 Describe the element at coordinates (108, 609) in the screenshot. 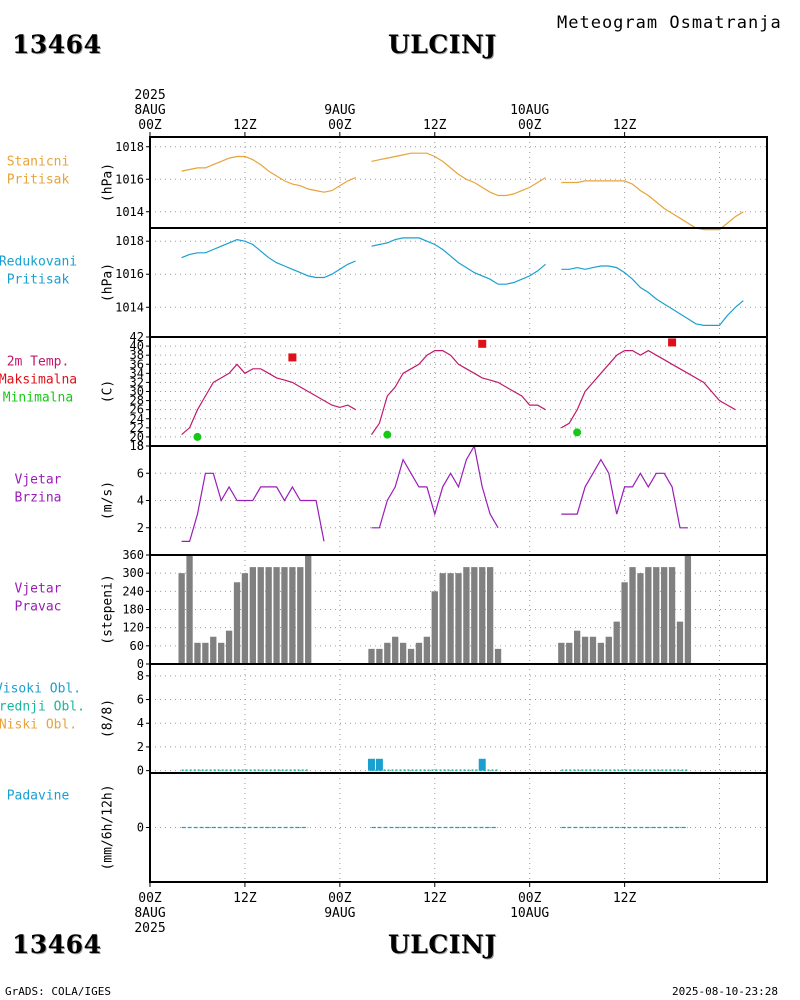

I see `panel-unit: (stepeni)` at that location.